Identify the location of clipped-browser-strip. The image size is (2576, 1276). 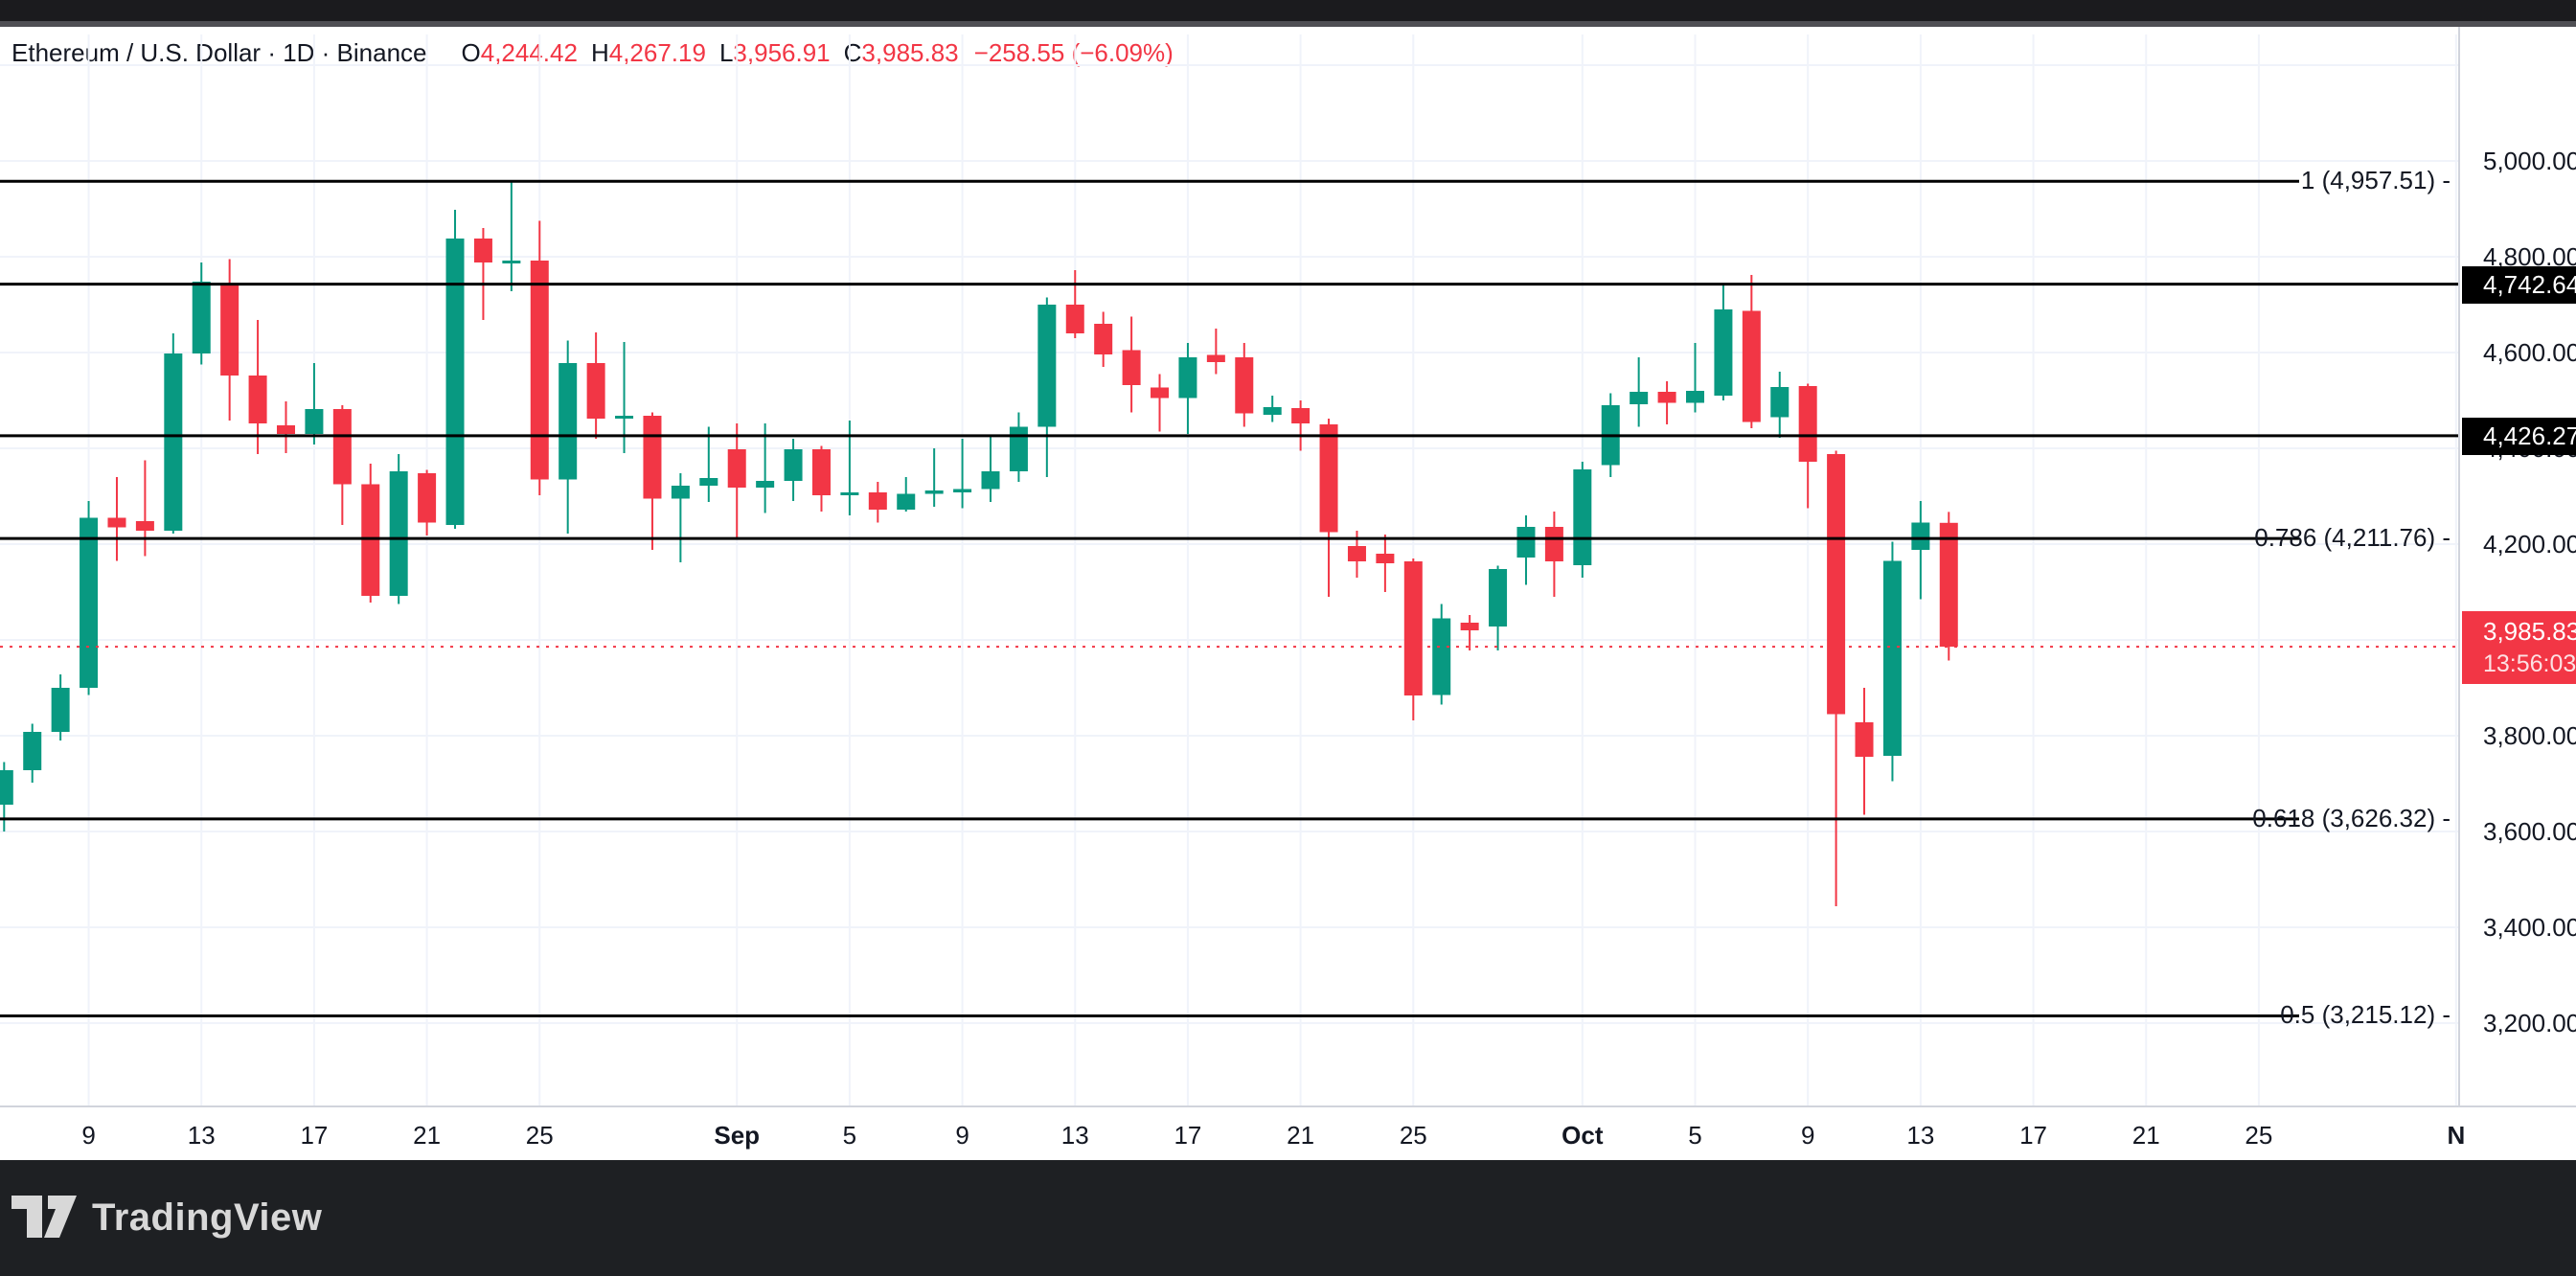
(1288, 10).